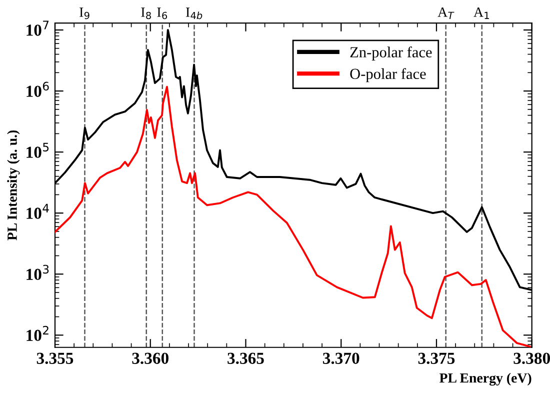  I want to click on y-tick-label: 10$^{2}$, so click(37, 334).